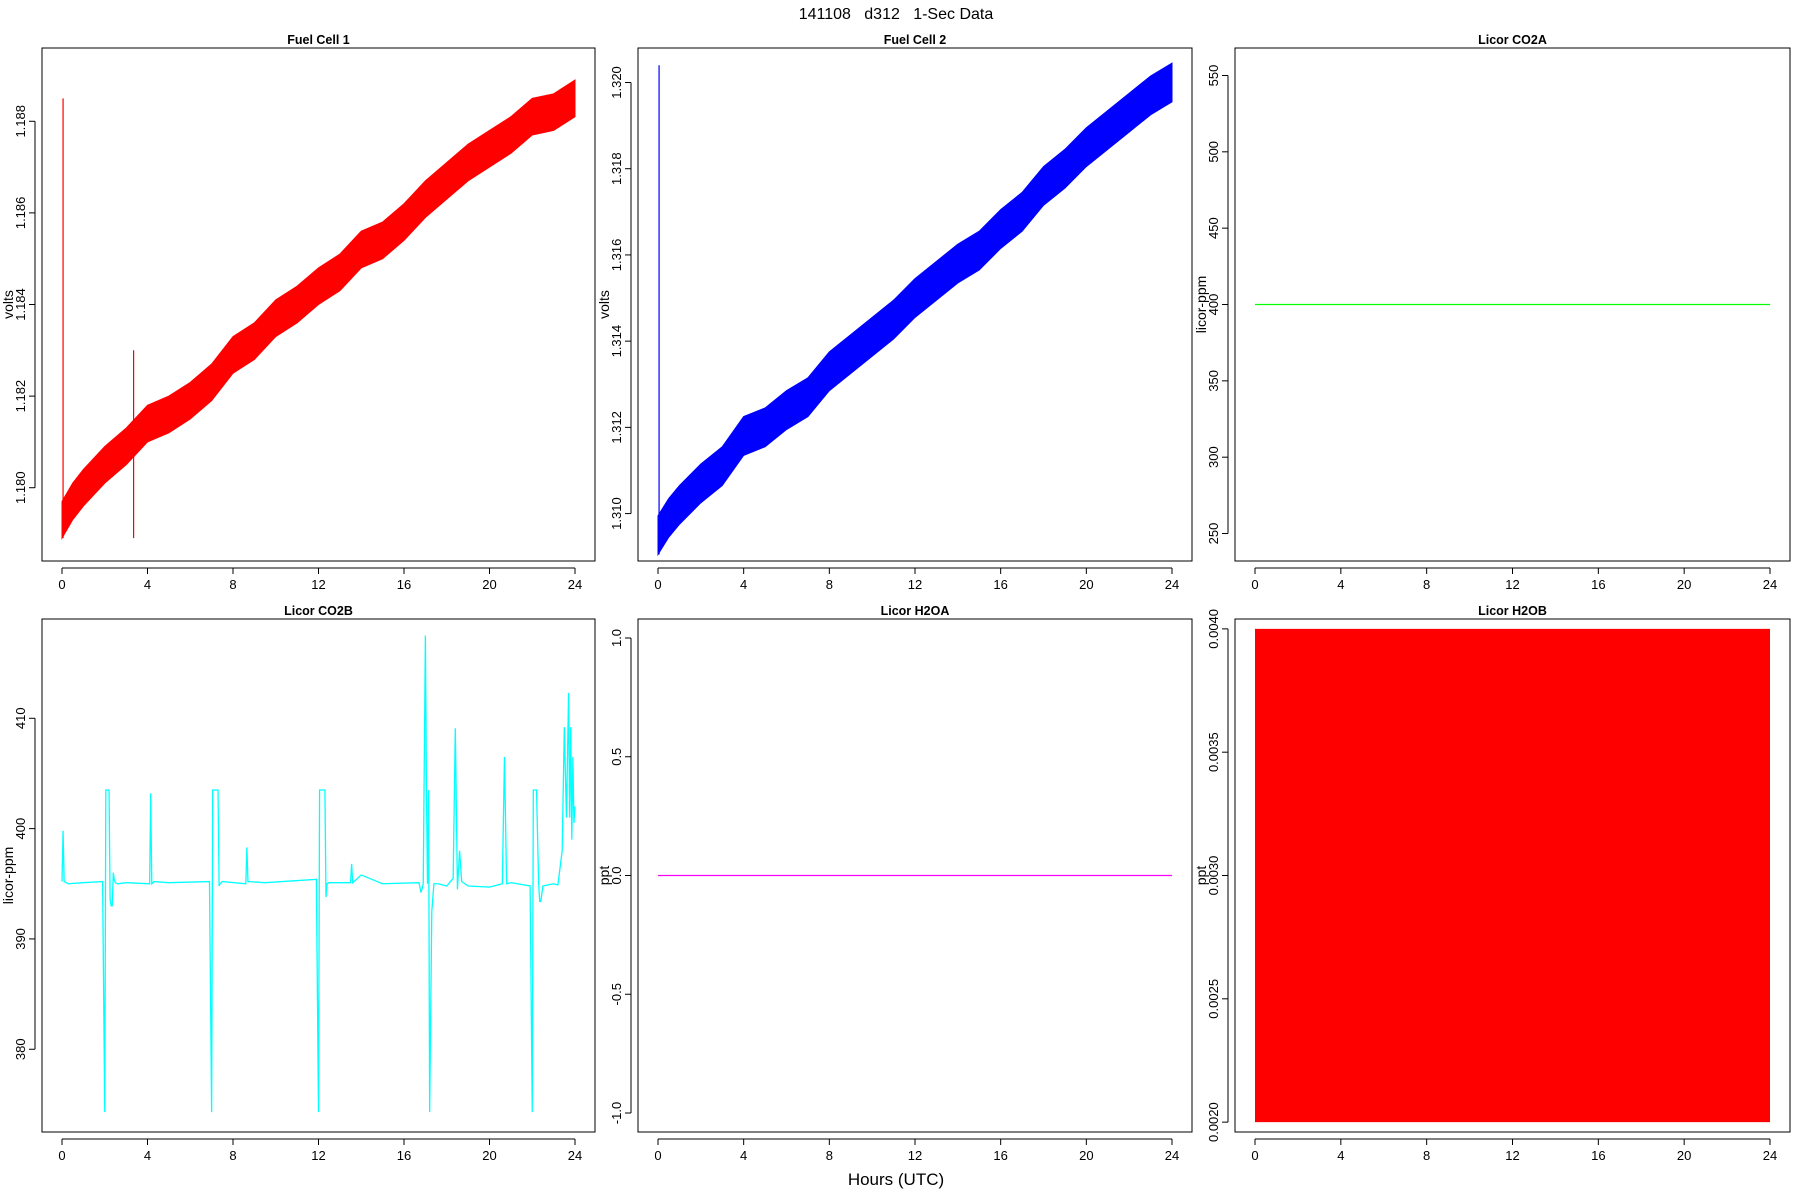 The height and width of the screenshot is (1200, 1800). Describe the element at coordinates (20, 939) in the screenshot. I see `y-tick-label: 390` at that location.